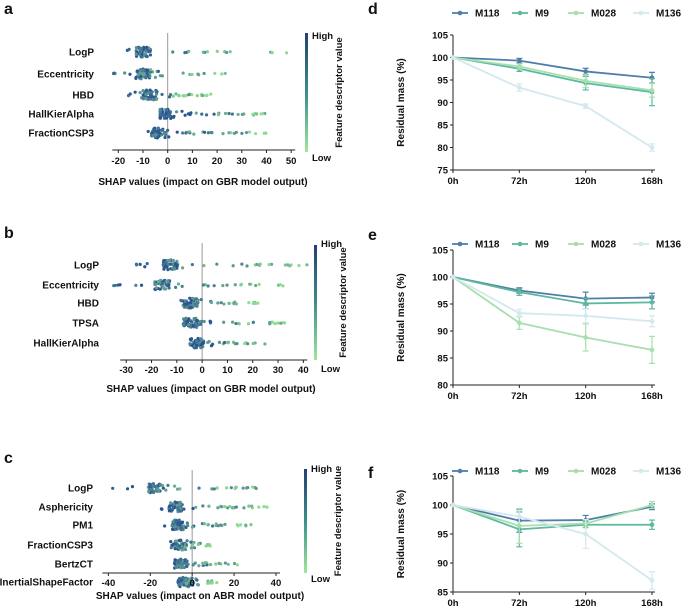 The image size is (685, 606). I want to click on series-line-M136, so click(552, 299).